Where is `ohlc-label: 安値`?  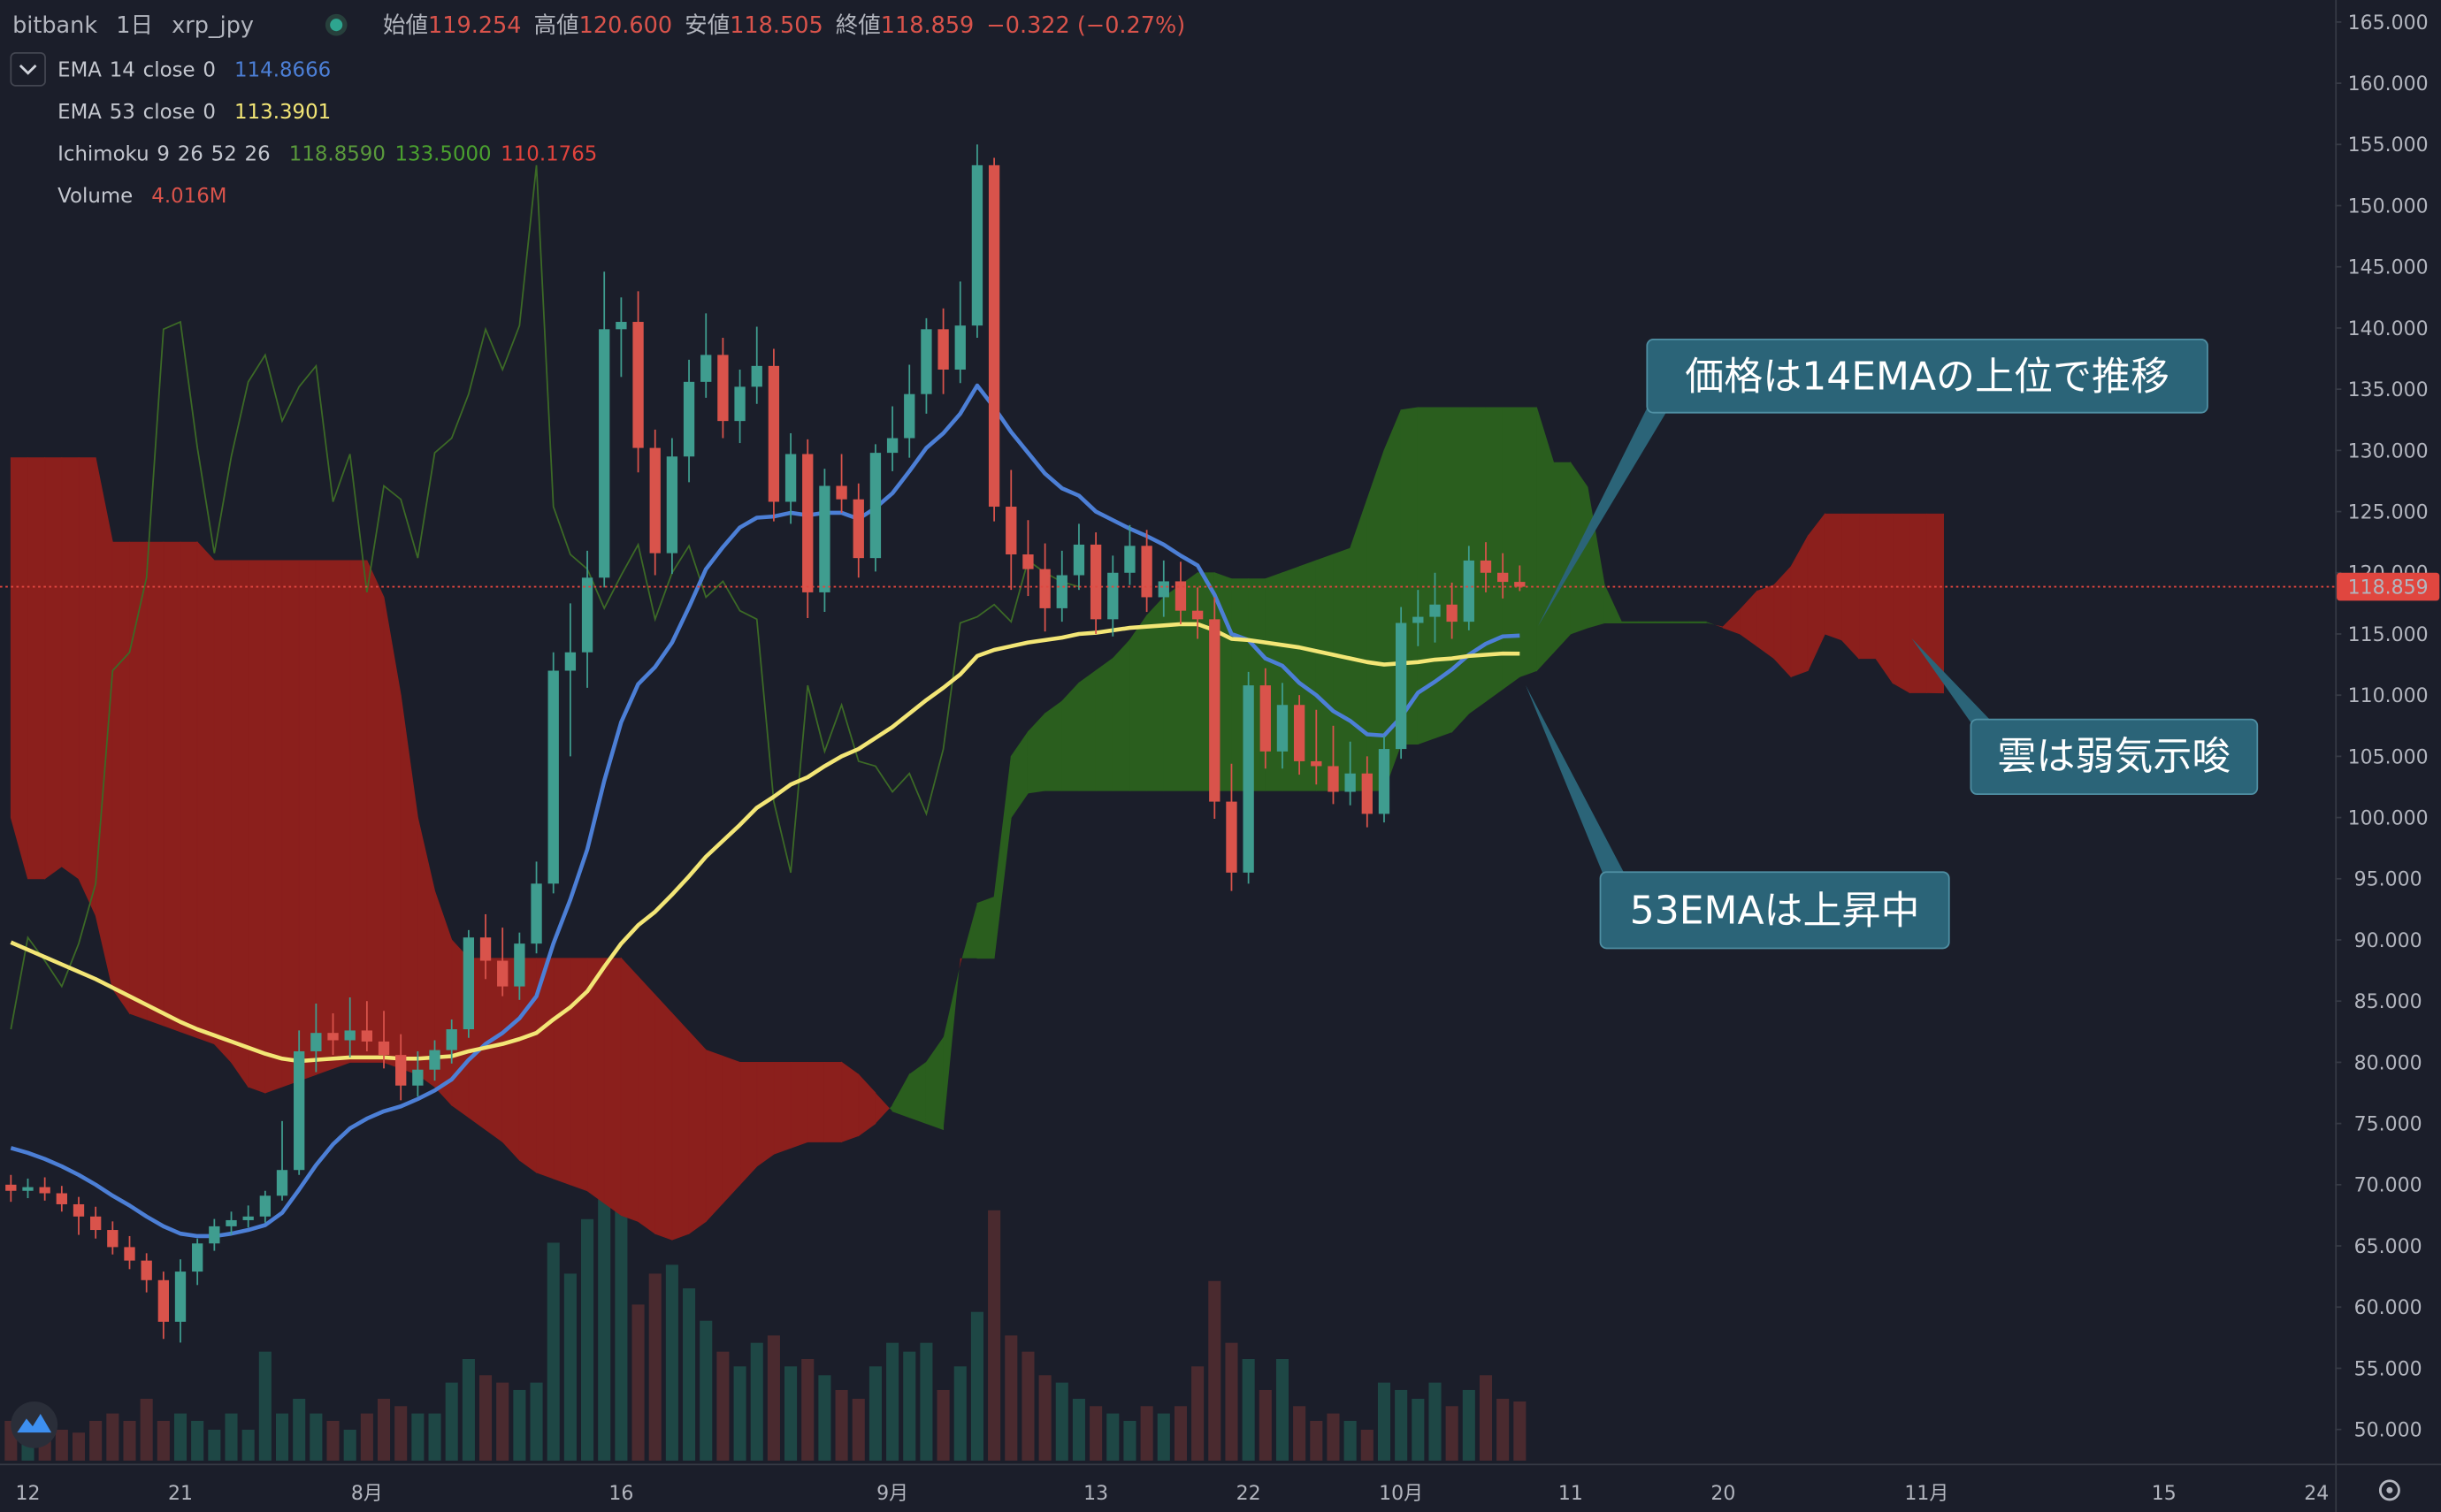 ohlc-label: 安値 is located at coordinates (708, 25).